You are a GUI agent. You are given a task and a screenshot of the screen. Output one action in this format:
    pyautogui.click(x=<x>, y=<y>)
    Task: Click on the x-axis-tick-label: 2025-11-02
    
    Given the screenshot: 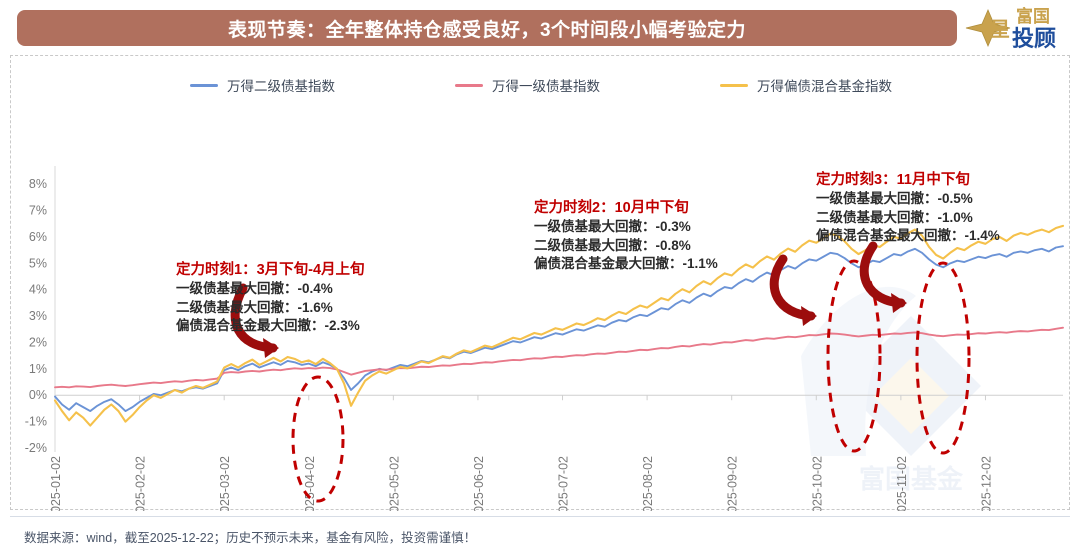 What is the action you would take?
    pyautogui.click(x=902, y=483)
    